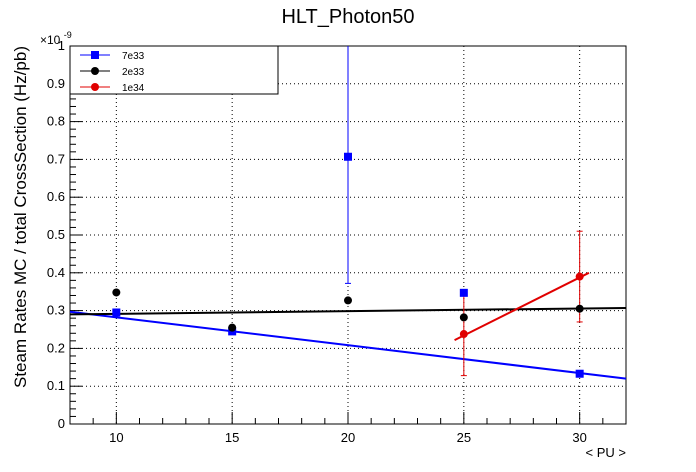 The image size is (696, 472). What do you see at coordinates (56, 347) in the screenshot?
I see `y-tick-label: 0.2` at bounding box center [56, 347].